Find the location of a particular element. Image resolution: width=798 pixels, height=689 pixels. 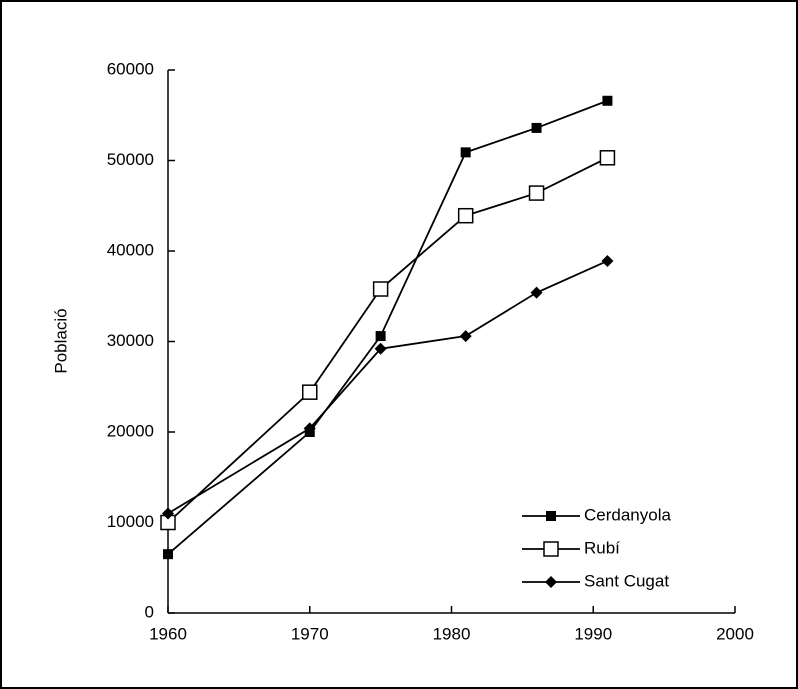

legend-label: Cerdanyola is located at coordinates (627, 514).